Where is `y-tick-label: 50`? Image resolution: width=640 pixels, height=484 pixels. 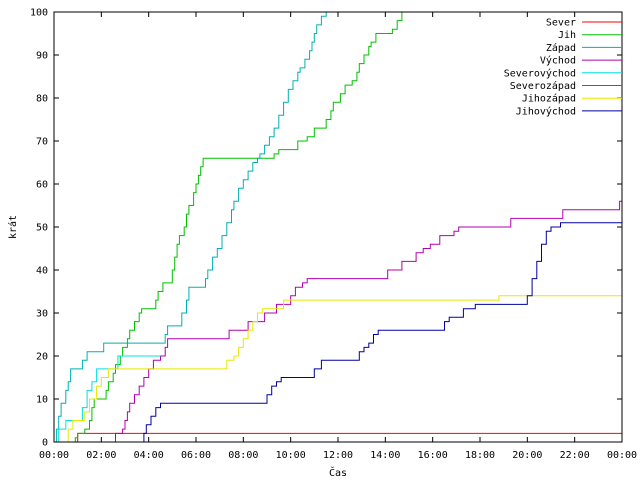 y-tick-label: 50 is located at coordinates (42, 228).